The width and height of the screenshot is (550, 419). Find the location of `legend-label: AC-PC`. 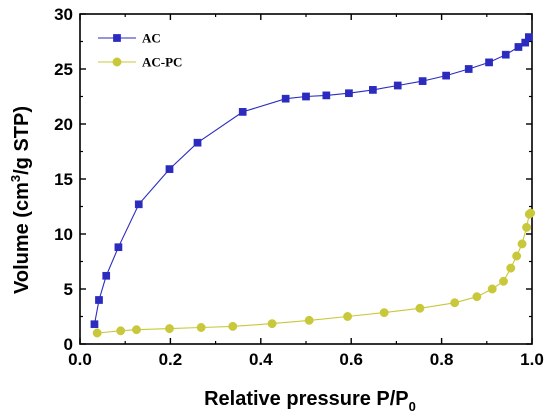

legend-label: AC-PC is located at coordinates (162, 62).